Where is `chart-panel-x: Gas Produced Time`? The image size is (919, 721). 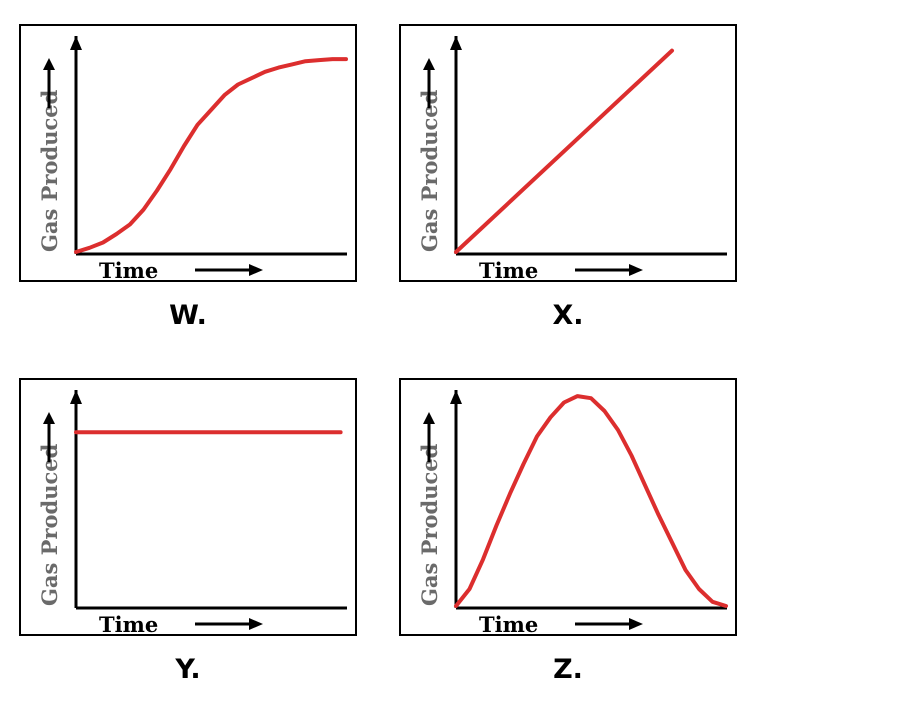
chart-panel-x: Gas Produced Time is located at coordinates (568, 153).